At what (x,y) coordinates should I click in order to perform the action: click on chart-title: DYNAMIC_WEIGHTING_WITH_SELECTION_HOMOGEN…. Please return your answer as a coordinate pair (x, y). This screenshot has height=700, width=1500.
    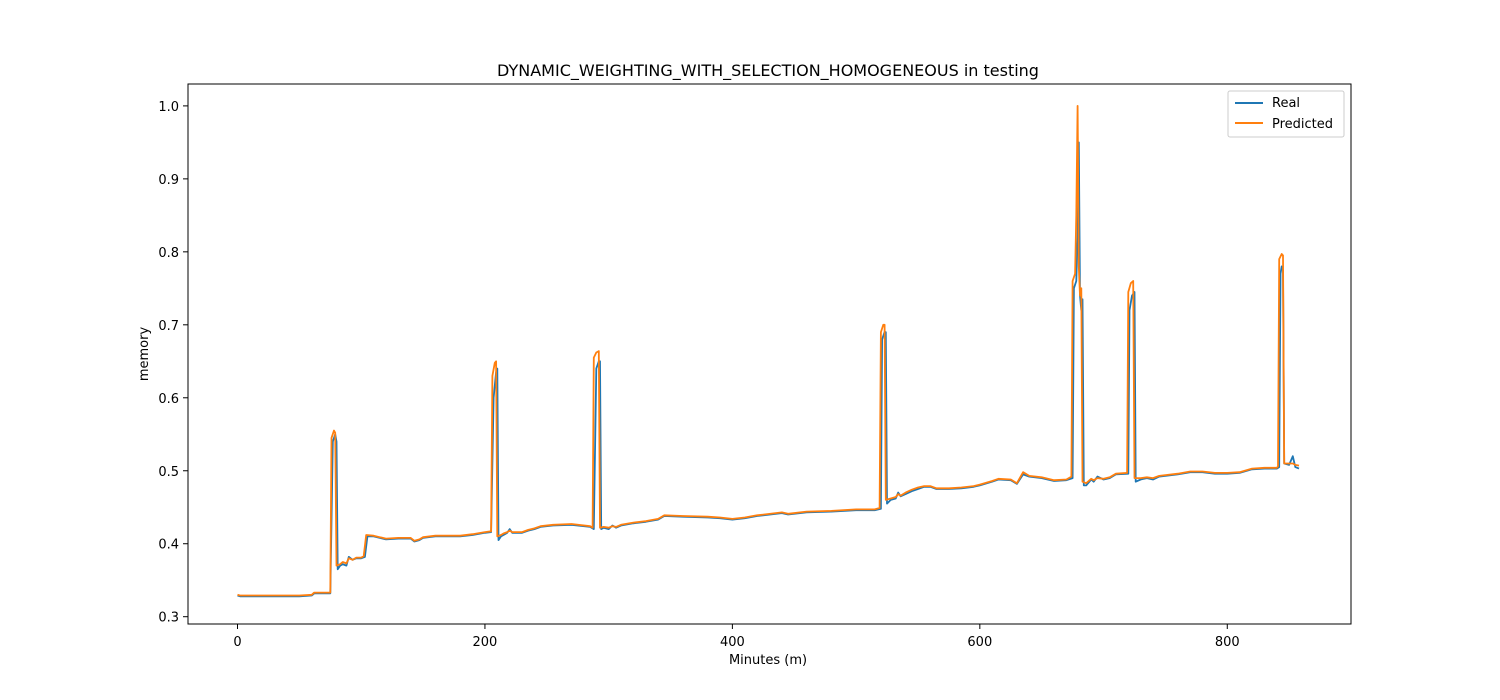
    Looking at the image, I should click on (768, 71).